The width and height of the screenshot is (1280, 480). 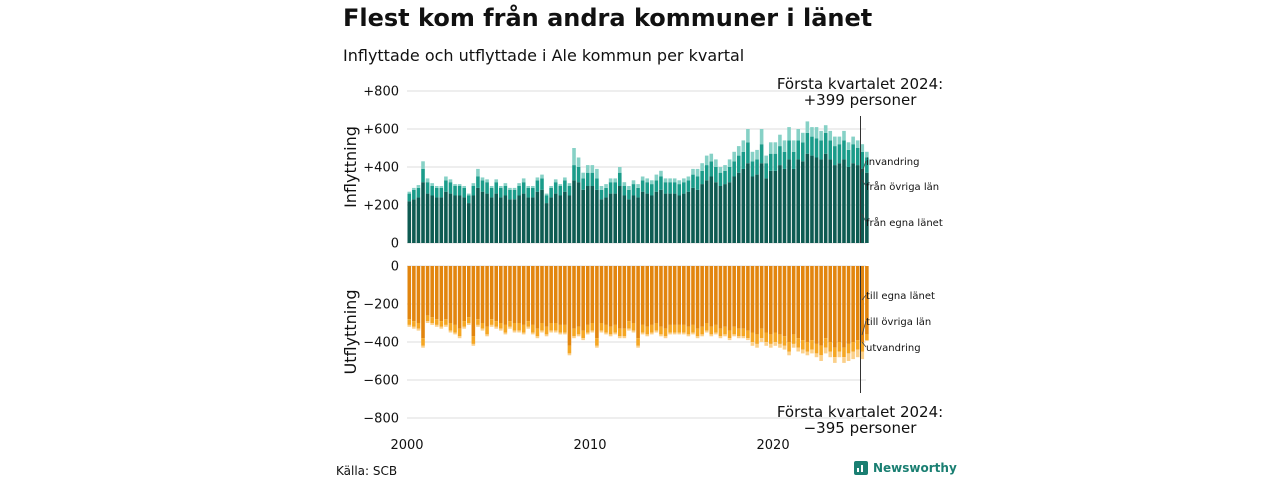 I want to click on outflow-series-label: till övriga län, so click(x=898, y=322).